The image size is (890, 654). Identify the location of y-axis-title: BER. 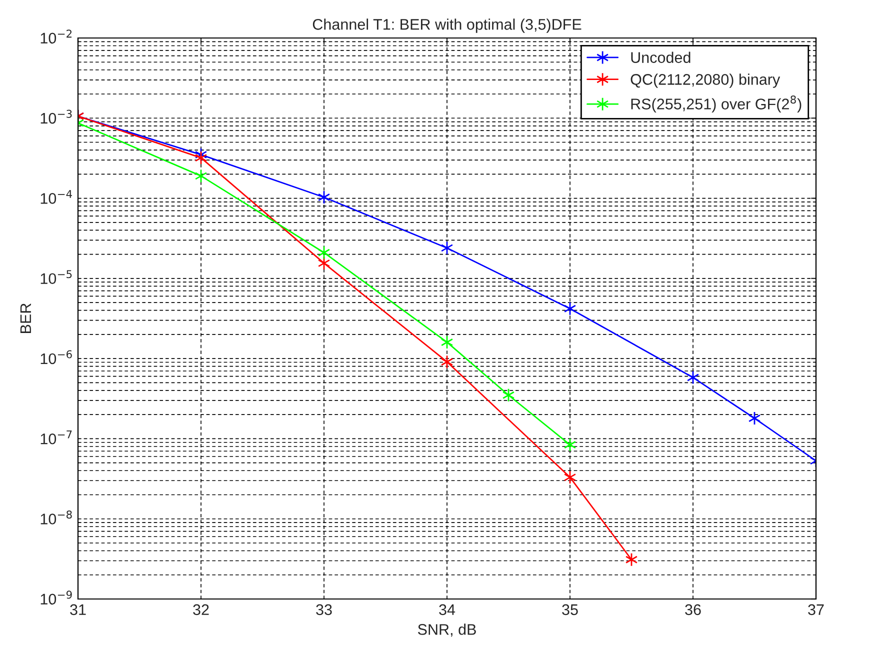
(25, 318).